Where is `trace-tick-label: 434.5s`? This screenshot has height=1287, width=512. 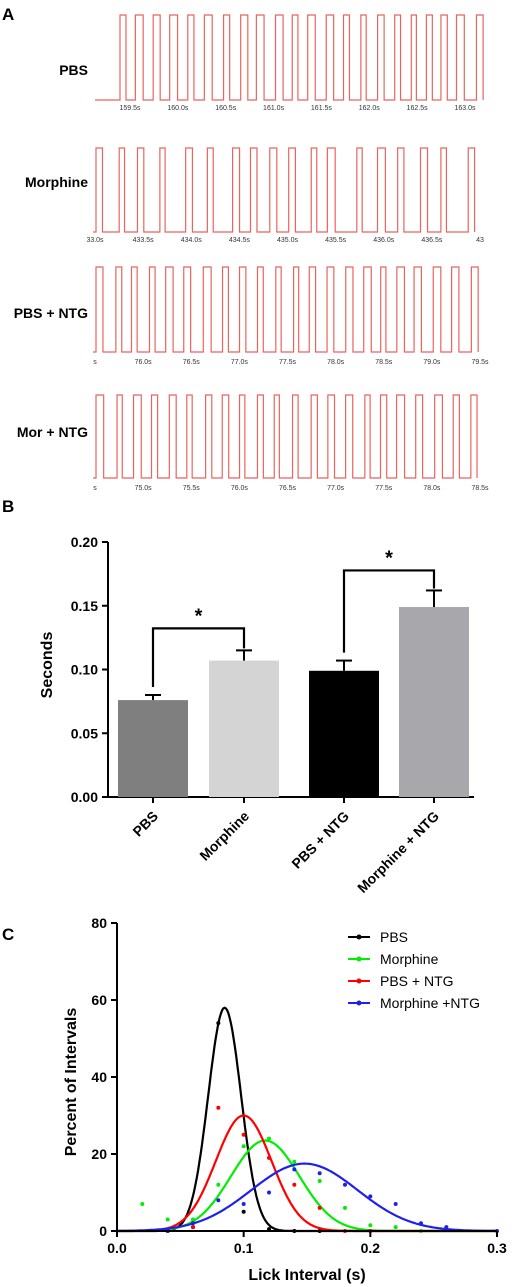
trace-tick-label: 434.5s is located at coordinates (240, 240).